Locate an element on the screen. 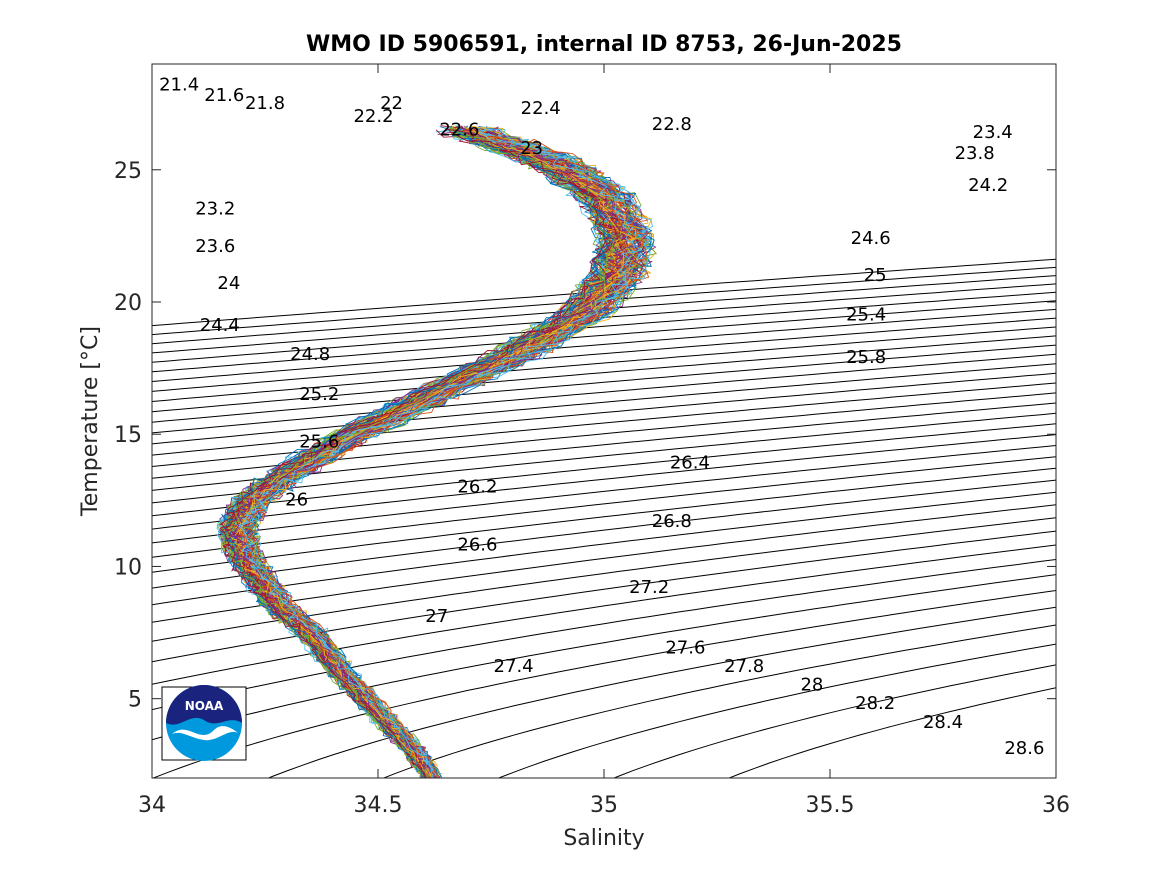  x-tick-label: 35.5 is located at coordinates (830, 805).